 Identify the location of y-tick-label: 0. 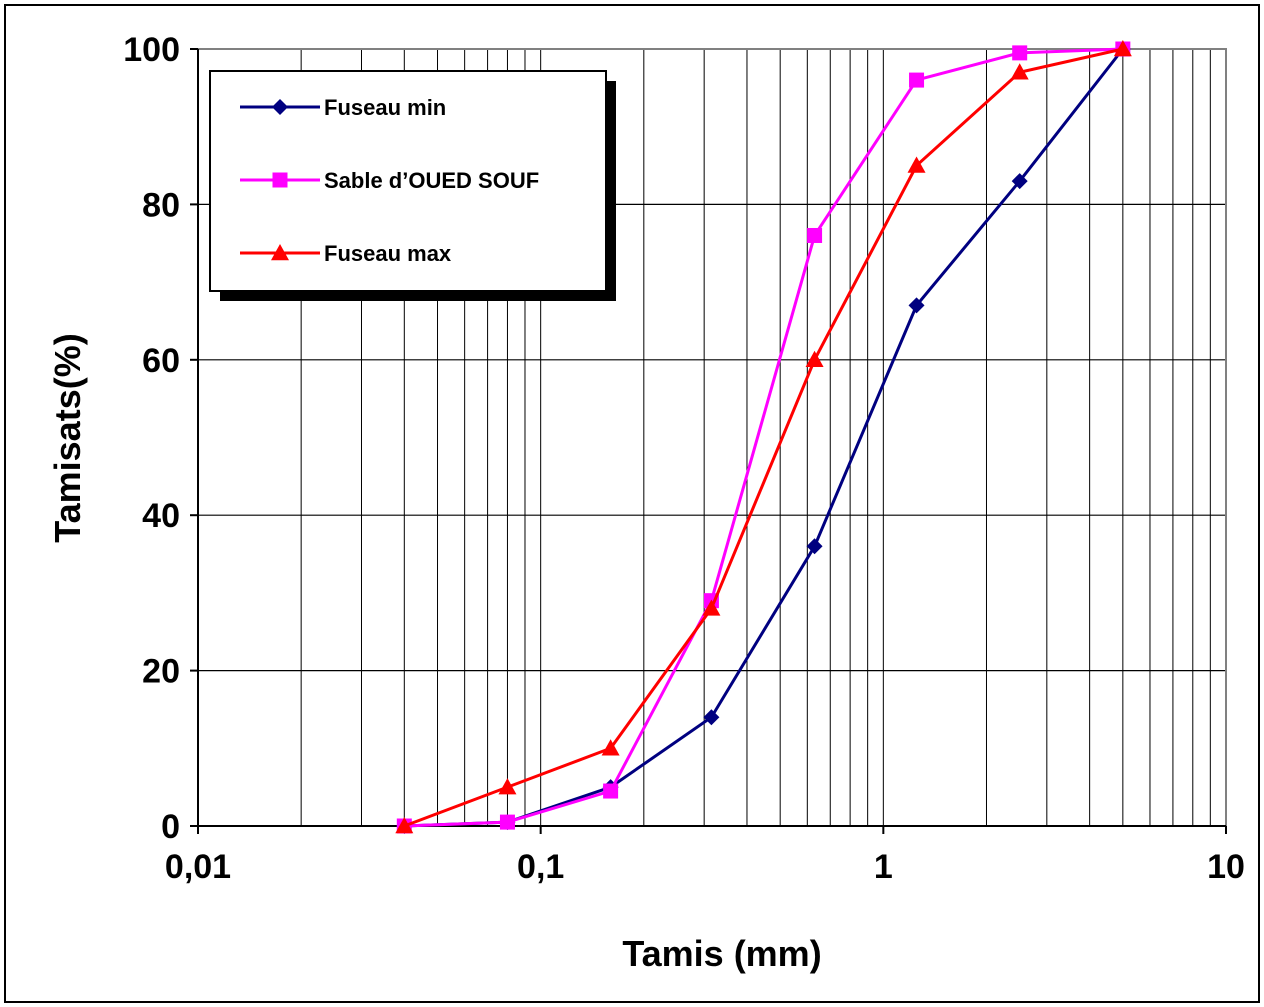
(170, 827).